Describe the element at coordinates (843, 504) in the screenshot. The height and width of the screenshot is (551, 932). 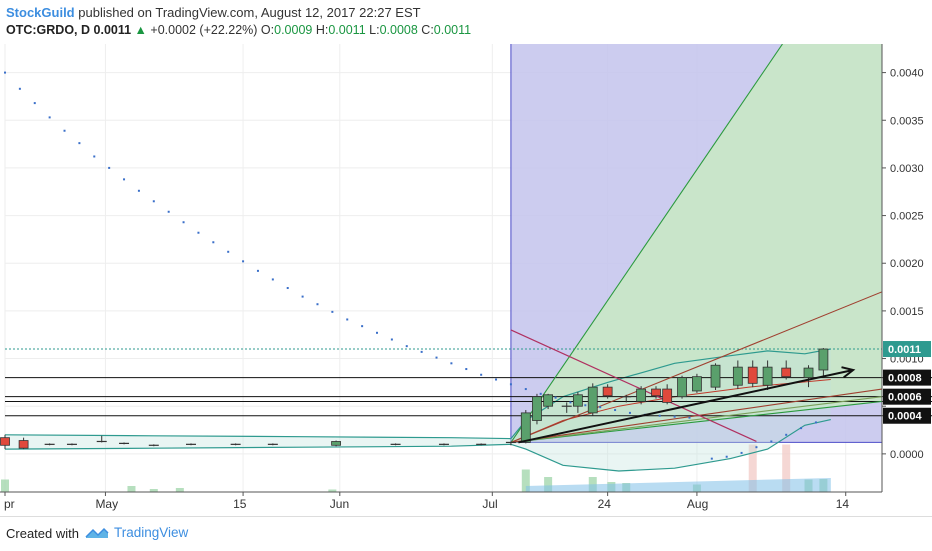
I see `x-tick-label: 14` at that location.